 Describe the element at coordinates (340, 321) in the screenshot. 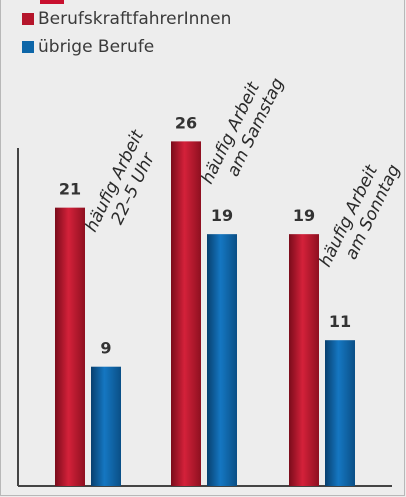

I see `value-label-uebrige-3: 11` at that location.